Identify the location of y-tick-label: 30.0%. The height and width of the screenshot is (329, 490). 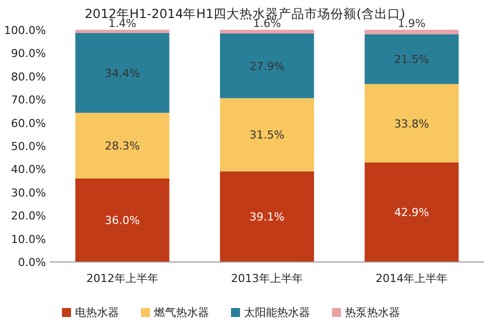
(28, 193).